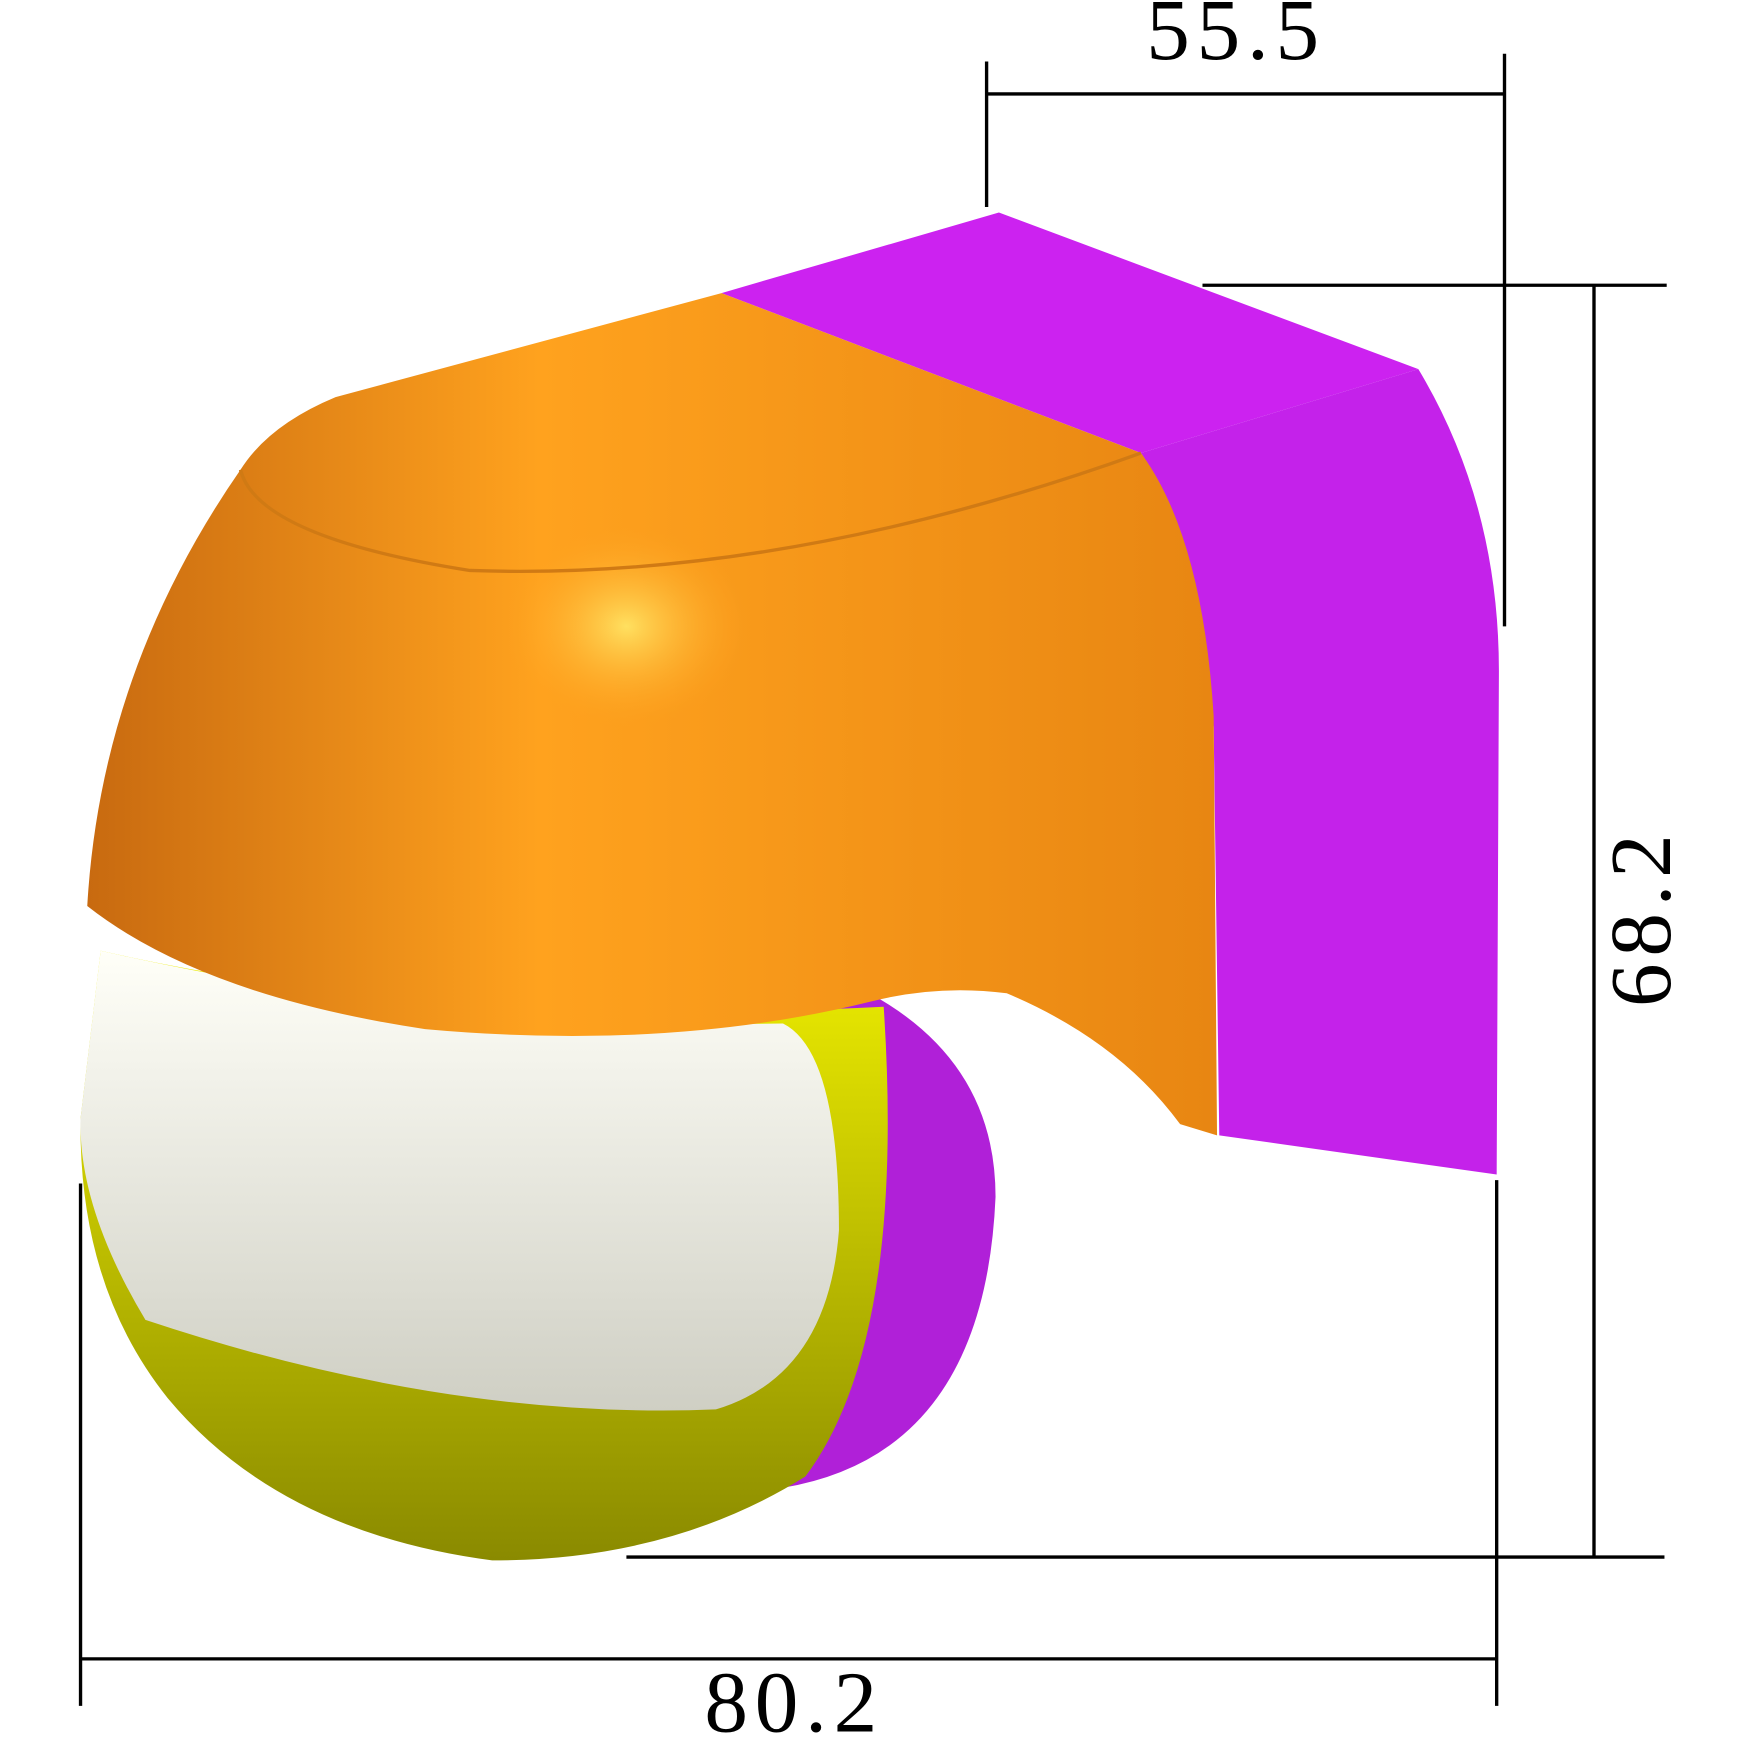  Describe the element at coordinates (1319, 772) in the screenshot. I see `back-side` at that location.